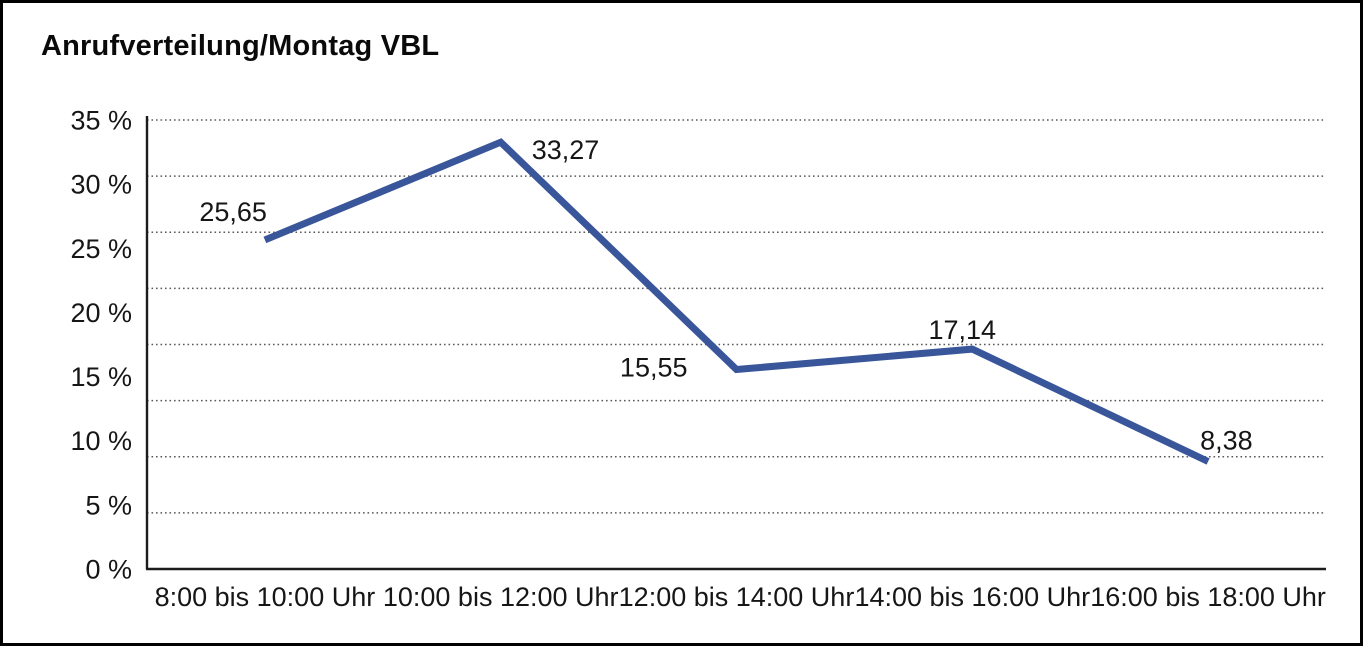  Describe the element at coordinates (1226, 440) in the screenshot. I see `data-point-label: 8,38` at that location.